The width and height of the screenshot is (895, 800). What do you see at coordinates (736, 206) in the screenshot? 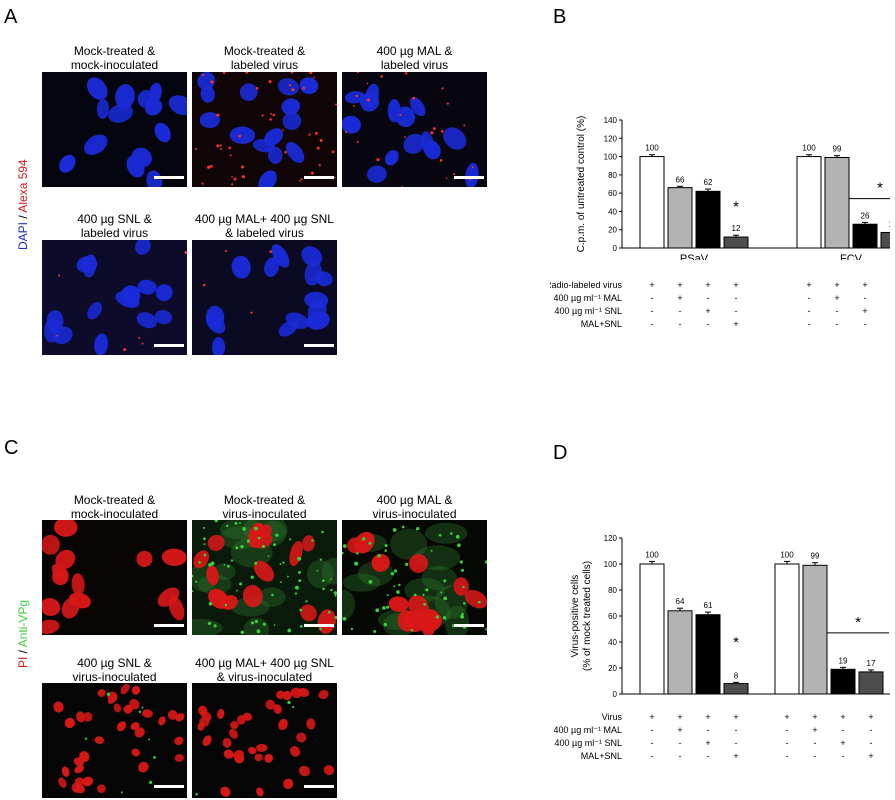
I see `significance-marker: *` at bounding box center [736, 206].